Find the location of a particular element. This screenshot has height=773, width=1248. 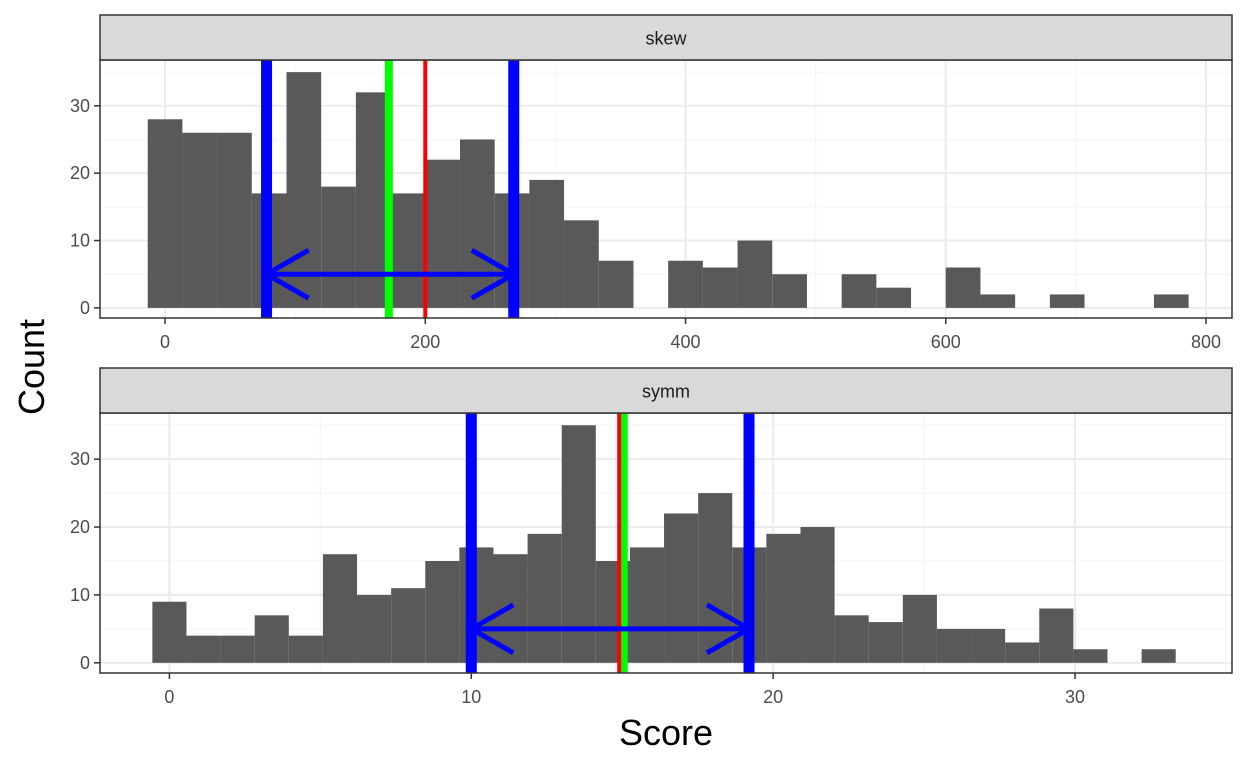

x-tick-label: 400 is located at coordinates (685, 342).